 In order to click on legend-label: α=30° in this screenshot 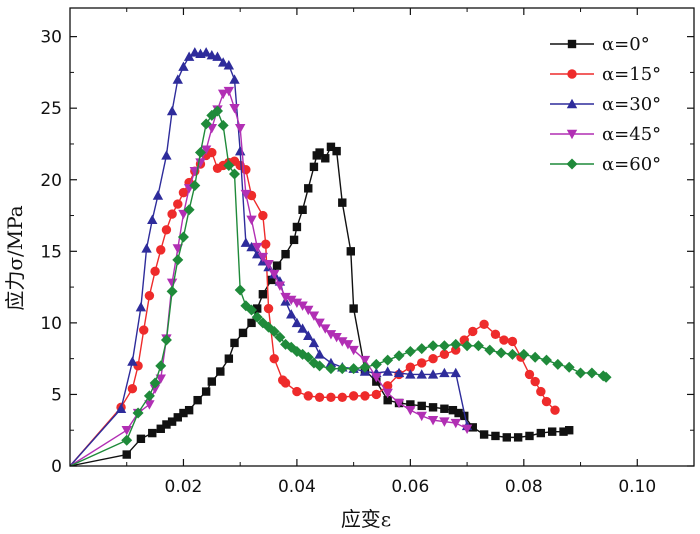, I will do `click(631, 104)`.